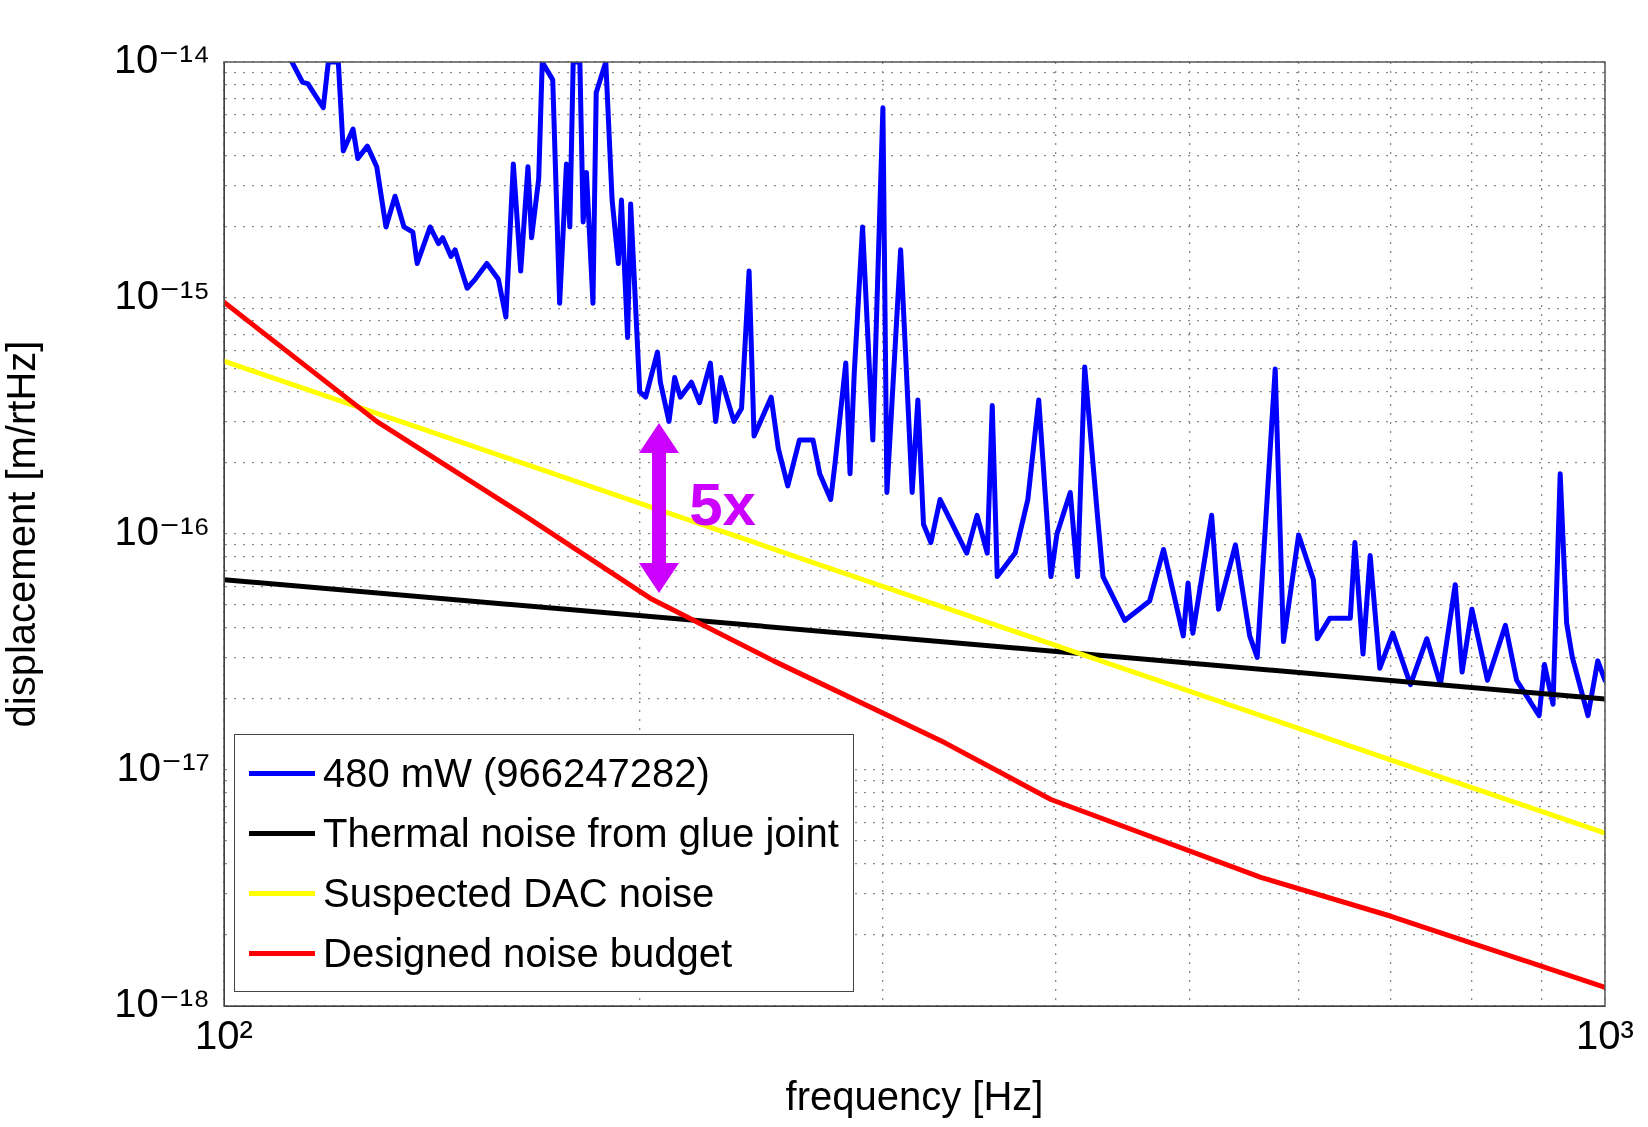 The width and height of the screenshot is (1648, 1127). I want to click on legend-label: Designed noise budget, so click(528, 953).